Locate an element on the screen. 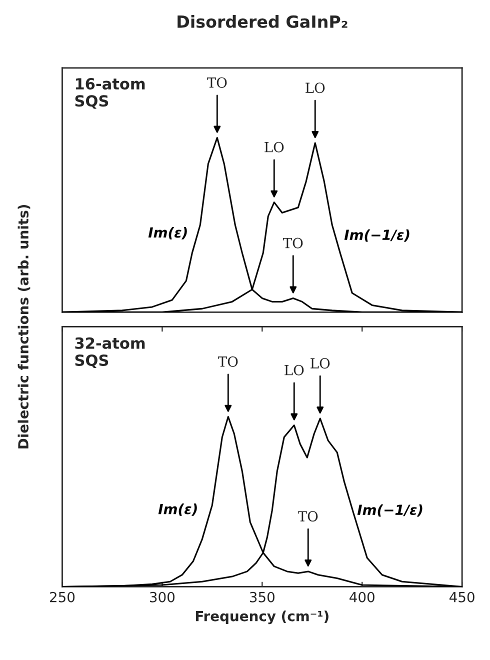 The height and width of the screenshot is (660, 490). x-tick-label: 350 is located at coordinates (262, 597).